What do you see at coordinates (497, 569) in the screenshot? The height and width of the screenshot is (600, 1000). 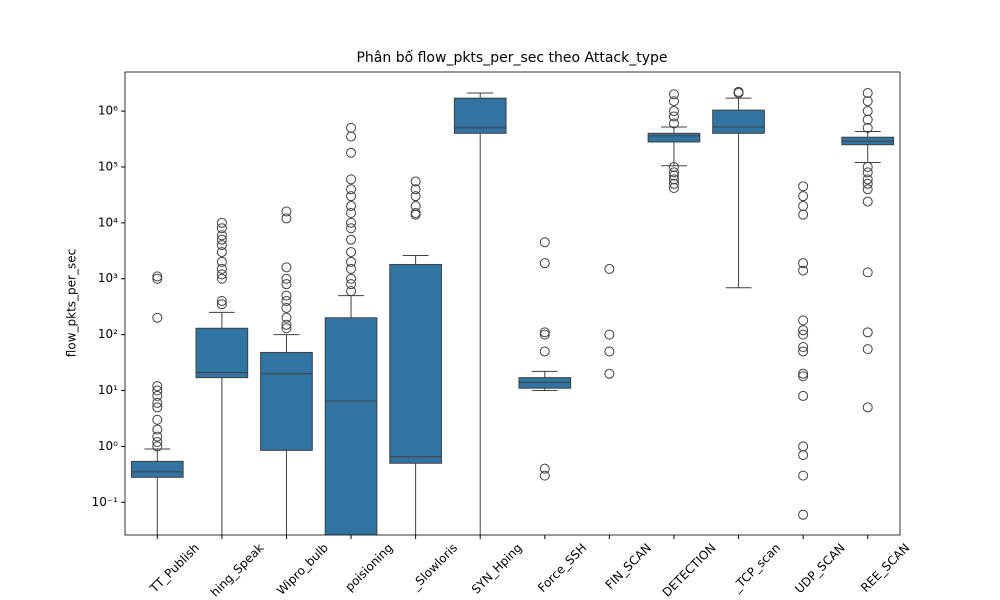 I see `x-tick-label: SYN_Hping` at bounding box center [497, 569].